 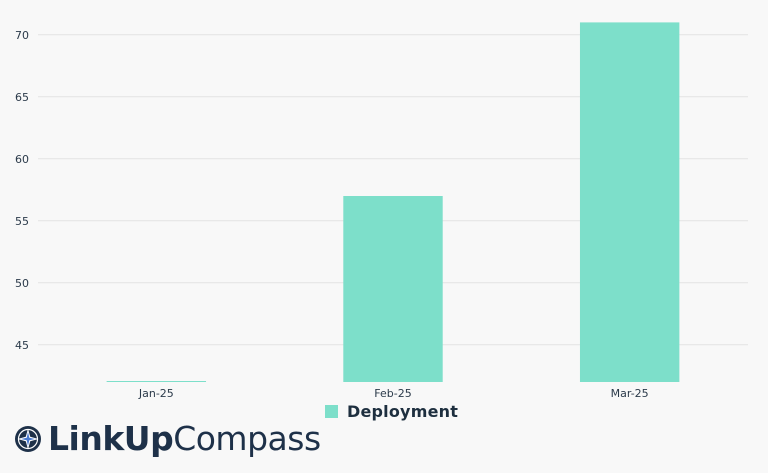 What do you see at coordinates (22, 345) in the screenshot?
I see `y-tick-label: 45` at bounding box center [22, 345].